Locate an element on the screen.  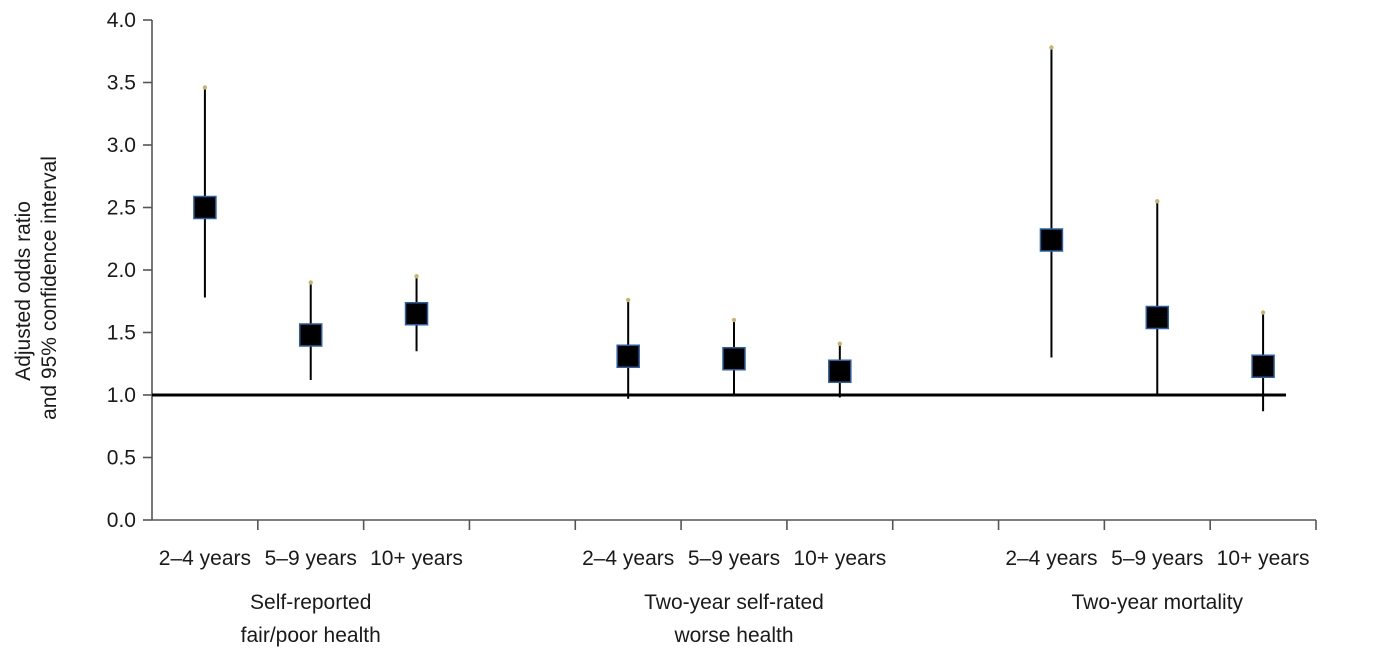
group-label-line: Two-year self-rated is located at coordinates (734, 602).